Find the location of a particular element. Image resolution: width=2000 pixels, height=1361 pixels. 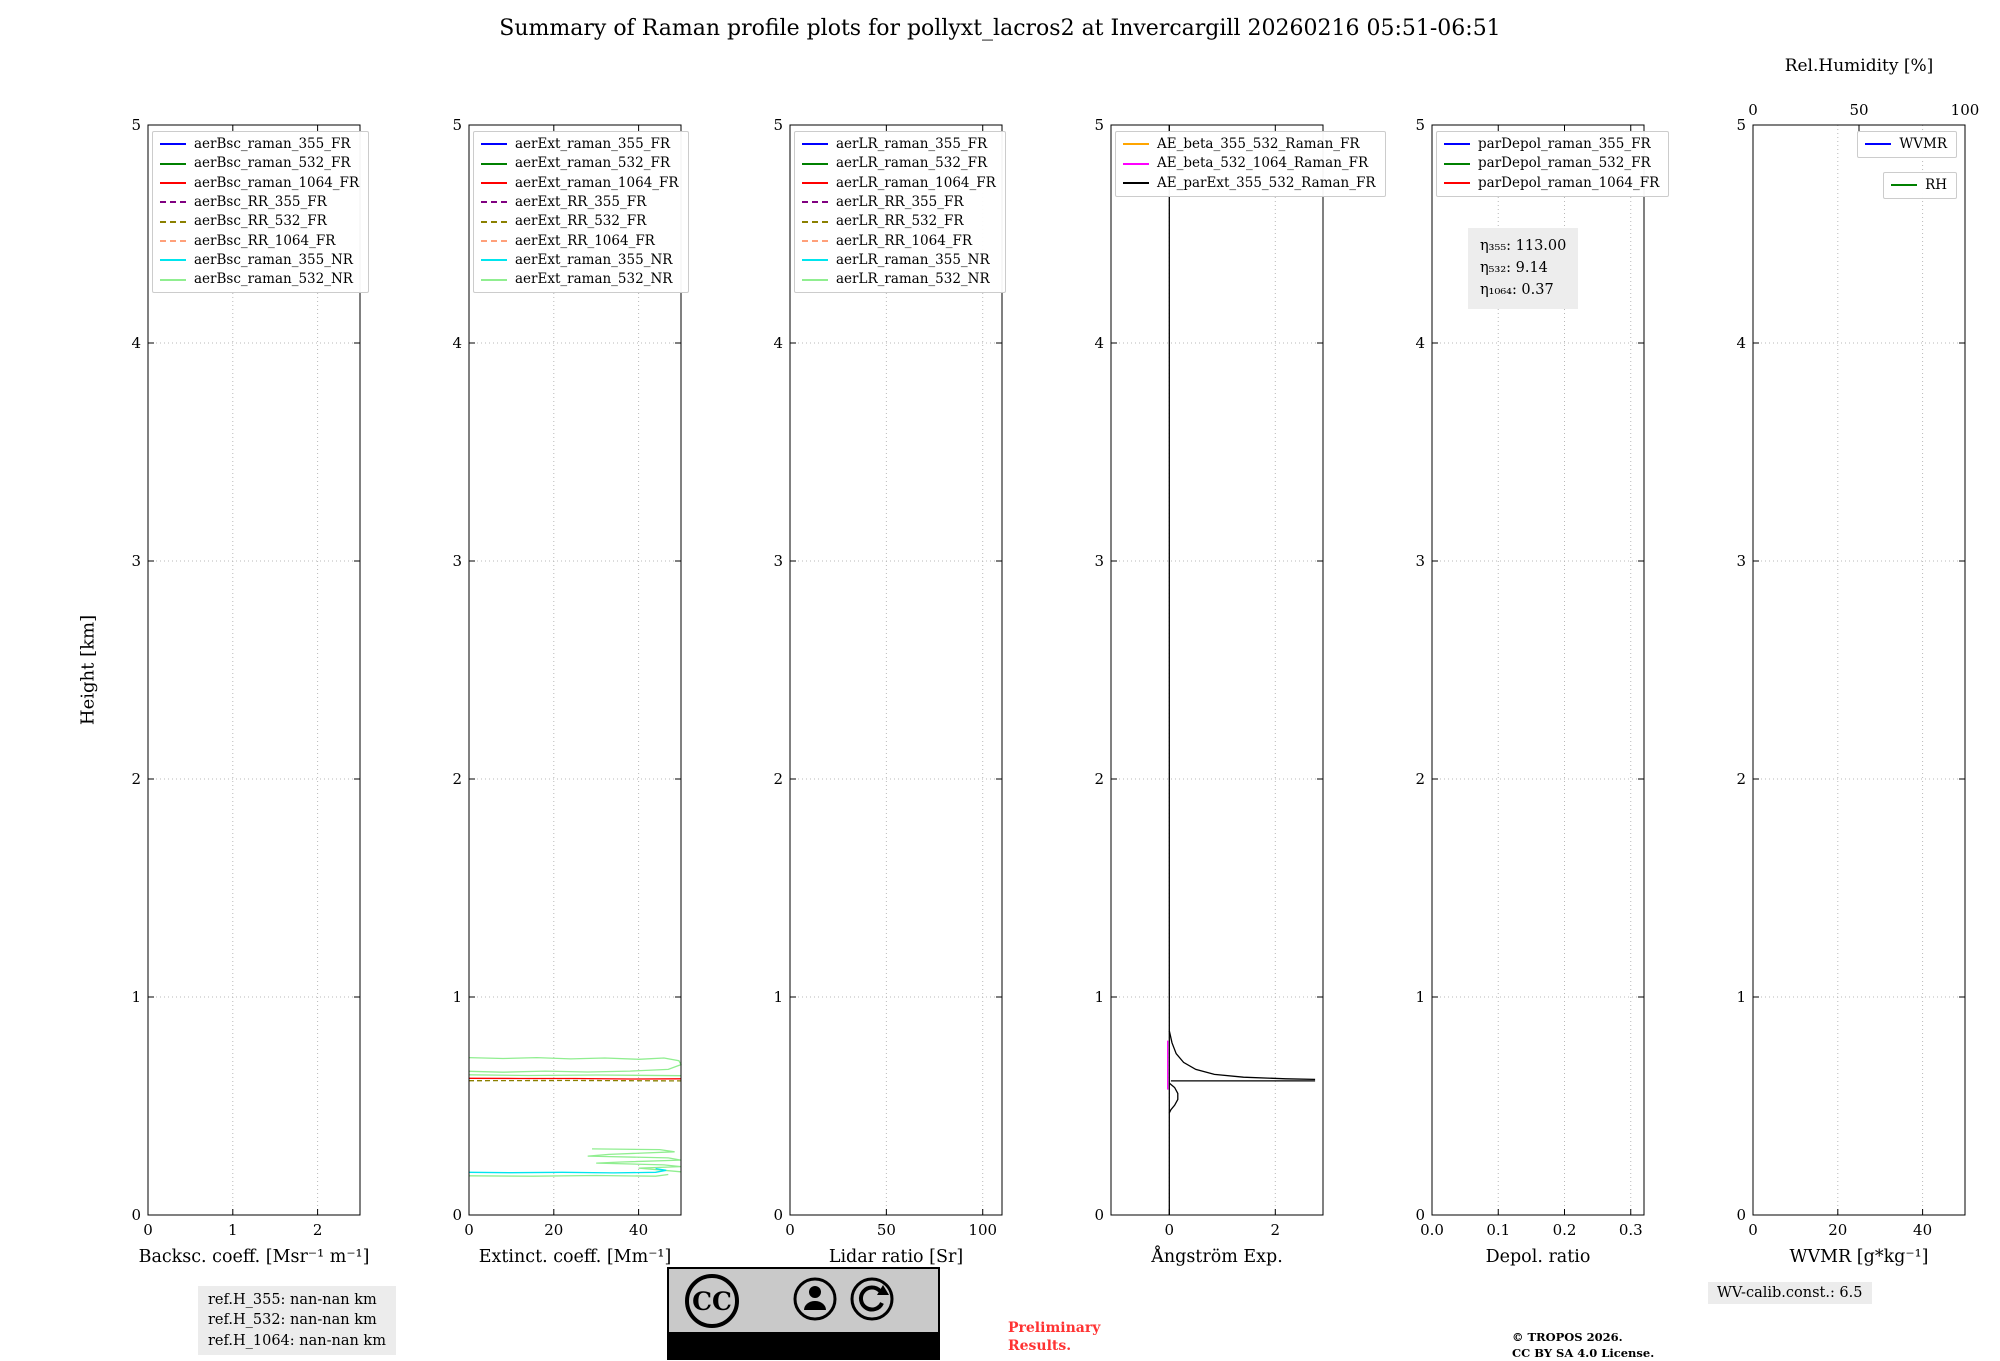

legend-label: parDepol_raman_355_FR is located at coordinates (1564, 144).